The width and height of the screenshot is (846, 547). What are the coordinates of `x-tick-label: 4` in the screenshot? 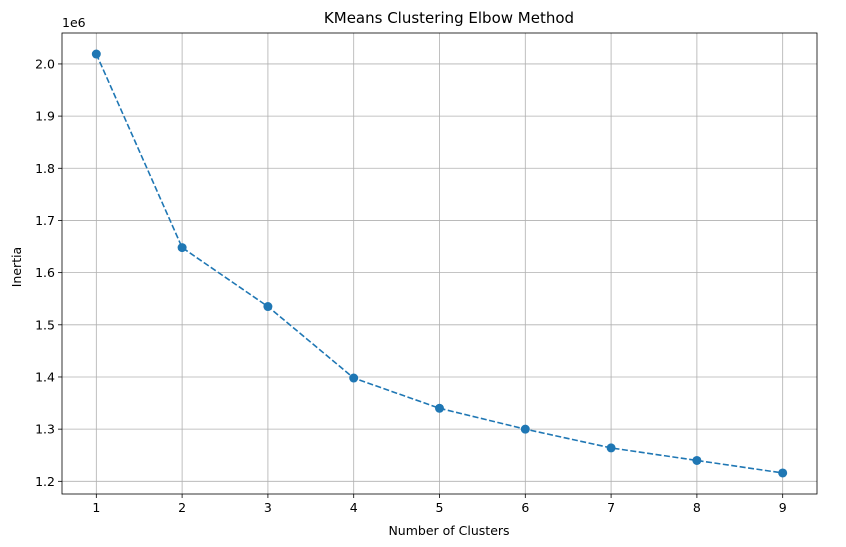 It's located at (354, 507).